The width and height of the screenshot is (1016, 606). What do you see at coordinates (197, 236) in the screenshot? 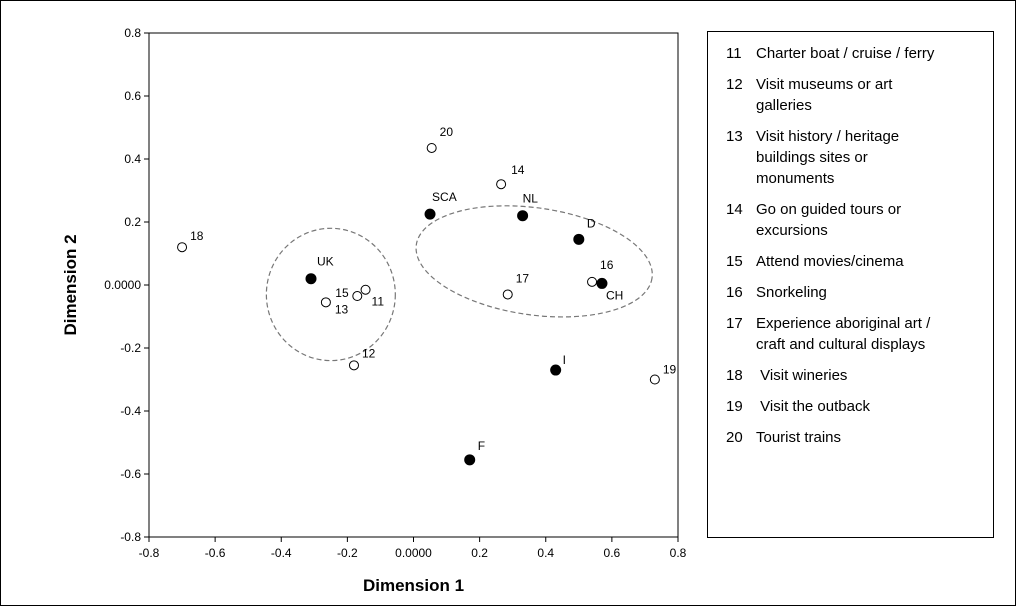
I see `activity-point-label: 18` at bounding box center [197, 236].